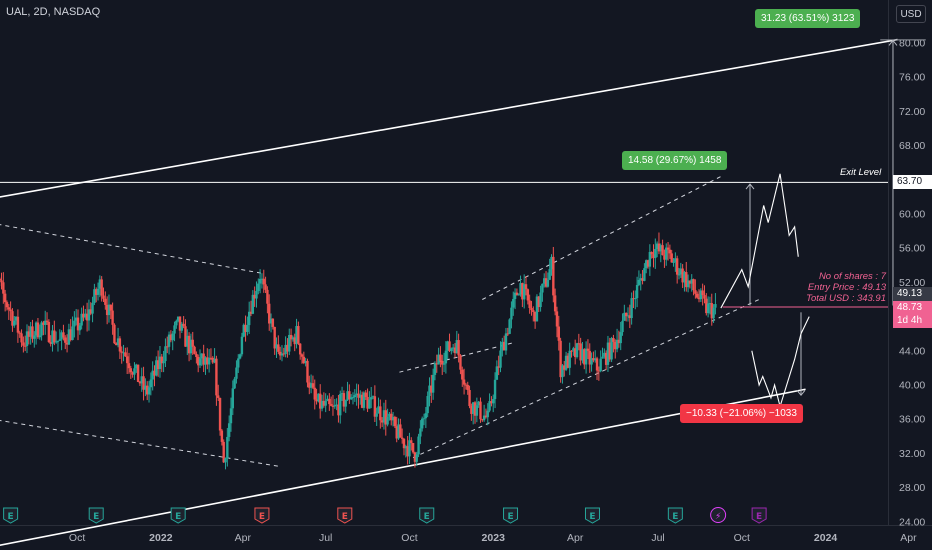 The height and width of the screenshot is (550, 932). Describe the element at coordinates (912, 454) in the screenshot. I see `y-tick-label: 32.00` at that location.